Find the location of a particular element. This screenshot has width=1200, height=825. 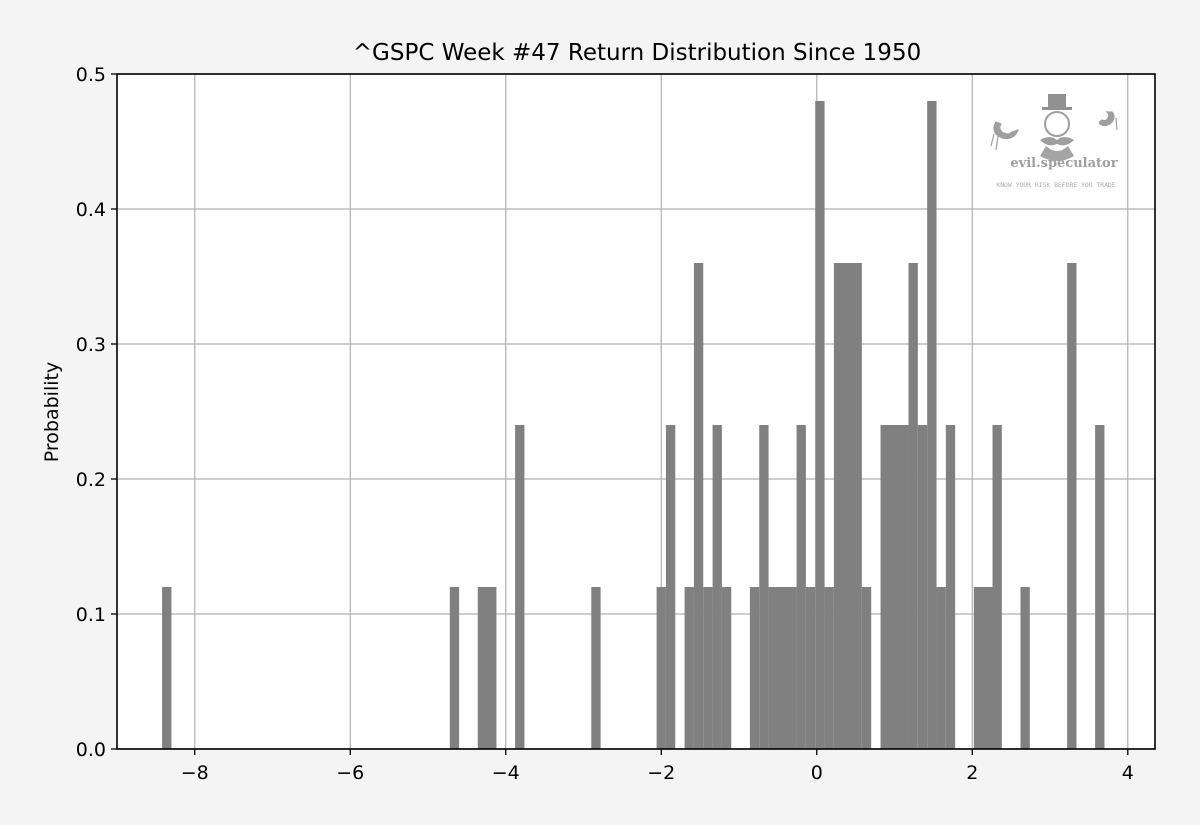

y-tick-label: 0.4 is located at coordinates (91, 210).